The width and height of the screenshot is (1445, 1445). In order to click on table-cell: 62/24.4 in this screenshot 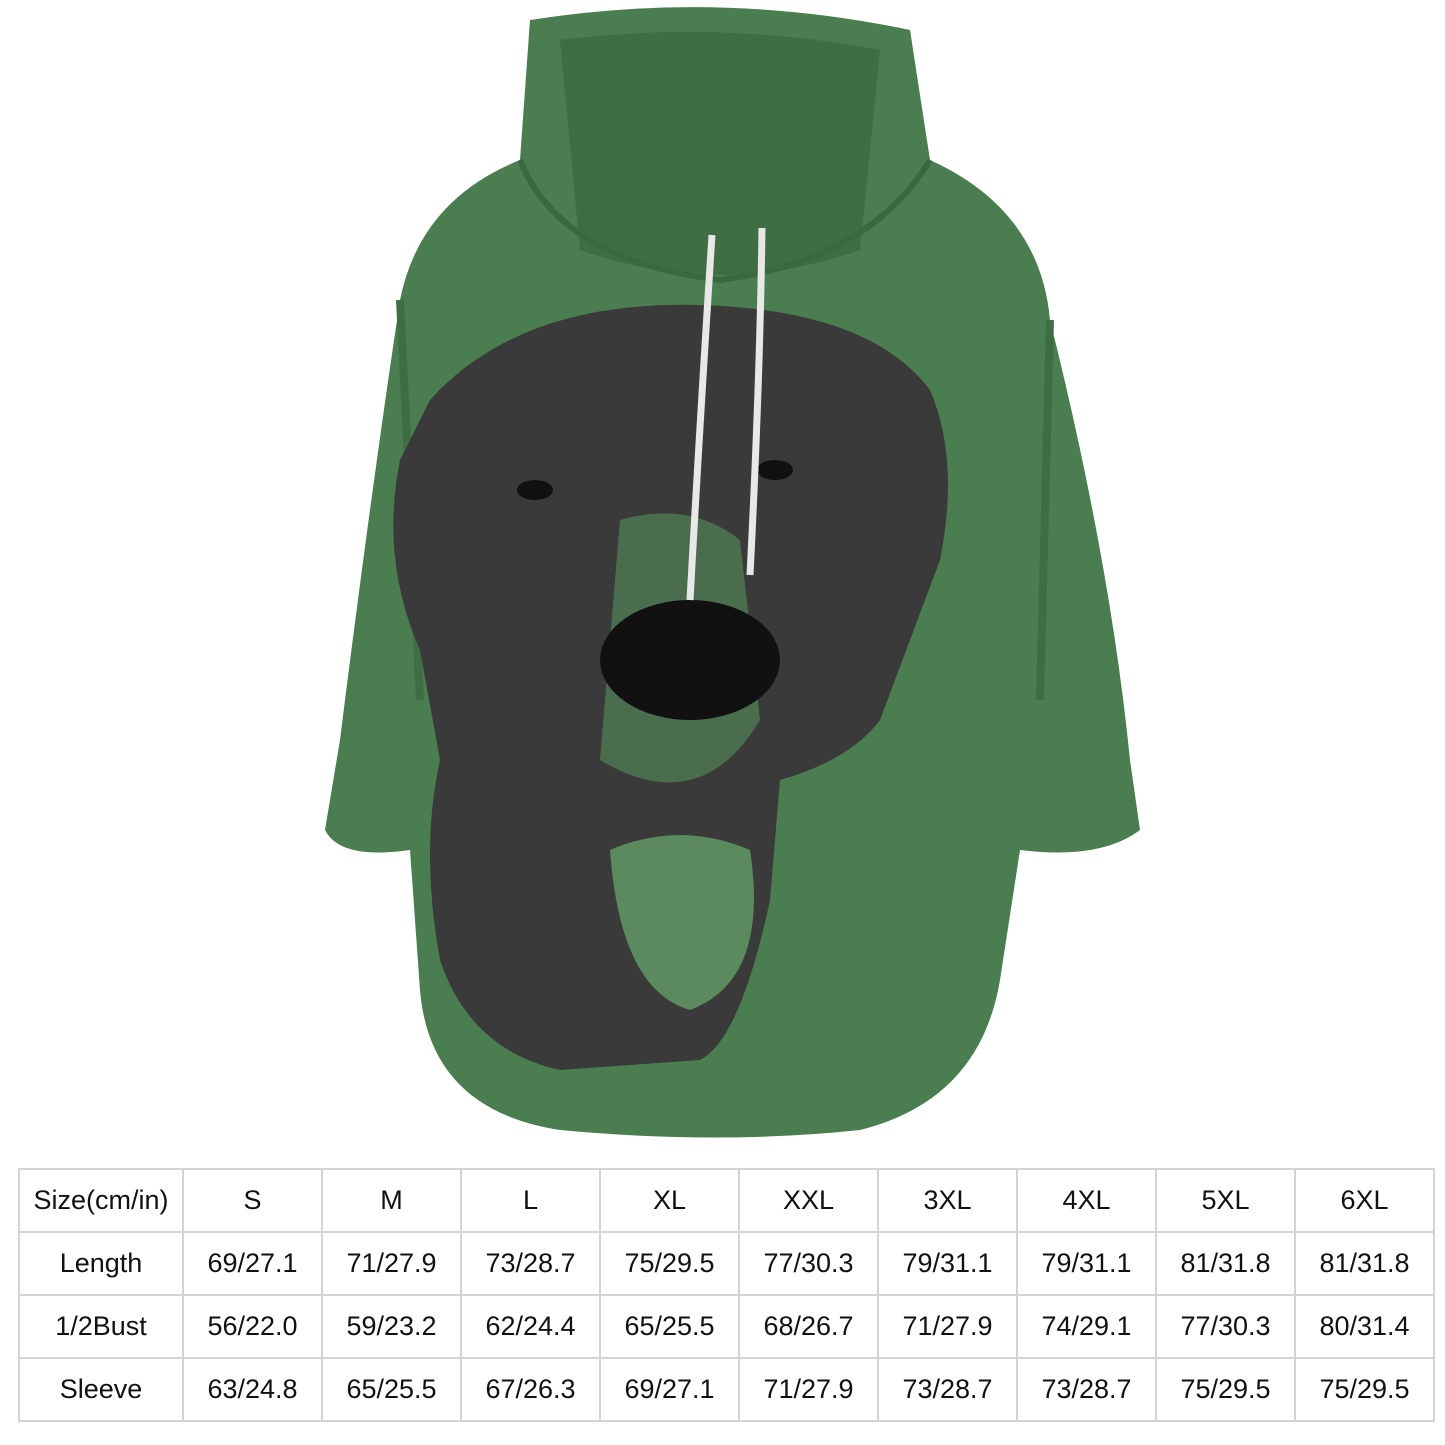, I will do `click(530, 1326)`.